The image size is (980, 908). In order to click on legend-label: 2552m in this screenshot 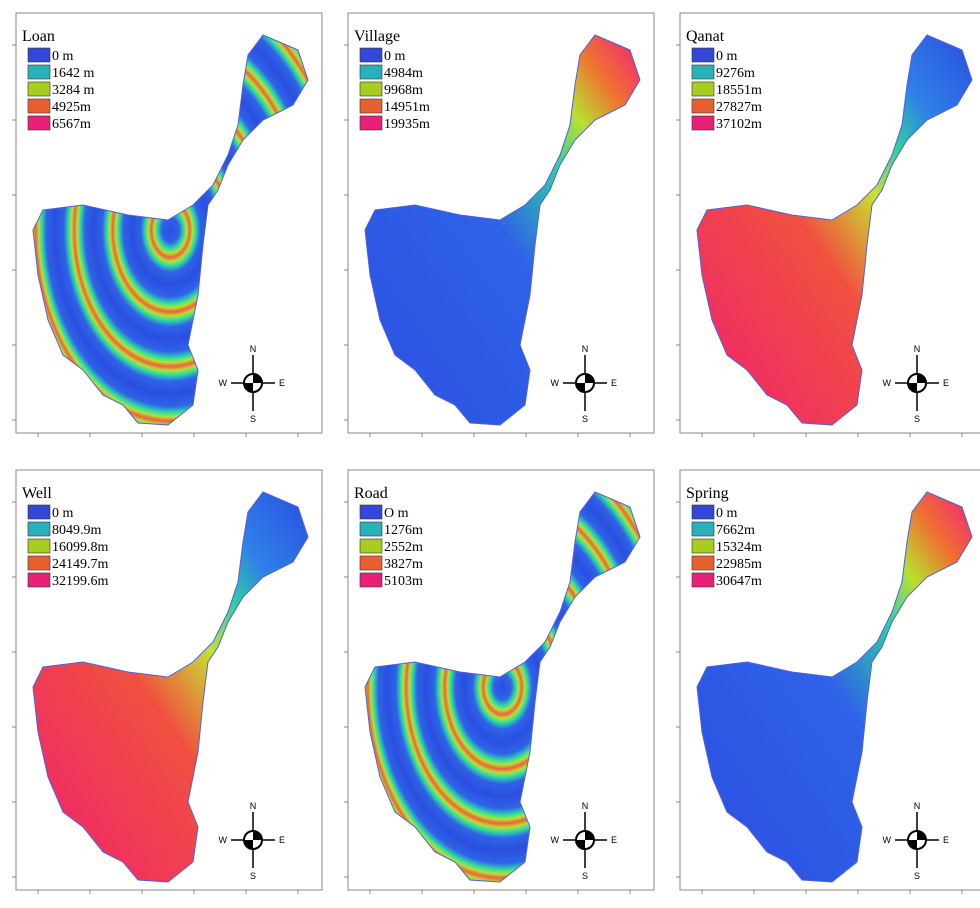, I will do `click(403, 547)`.